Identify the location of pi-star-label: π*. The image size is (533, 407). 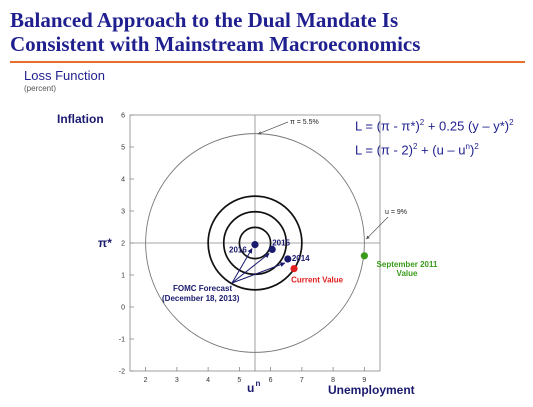
(105, 243).